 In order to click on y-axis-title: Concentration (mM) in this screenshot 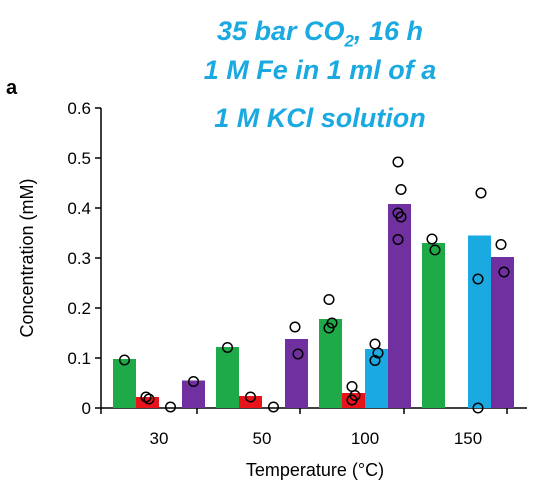, I will do `click(27, 257)`.